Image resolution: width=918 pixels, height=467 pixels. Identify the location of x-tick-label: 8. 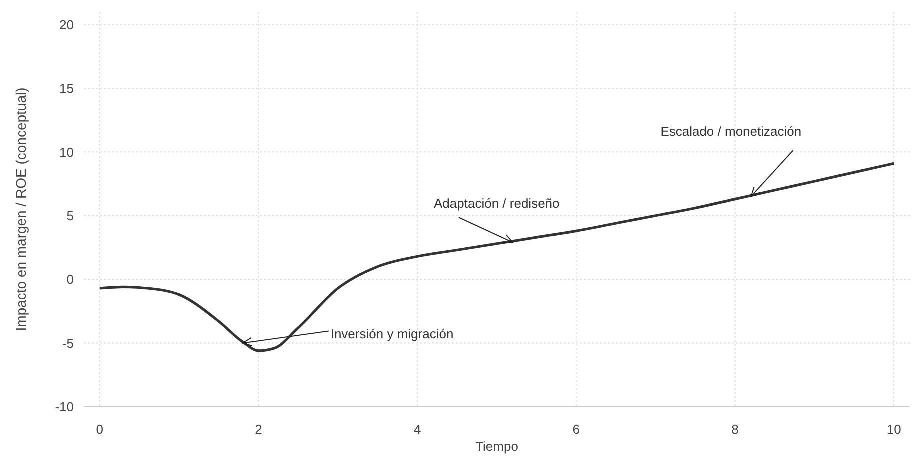
(735, 430).